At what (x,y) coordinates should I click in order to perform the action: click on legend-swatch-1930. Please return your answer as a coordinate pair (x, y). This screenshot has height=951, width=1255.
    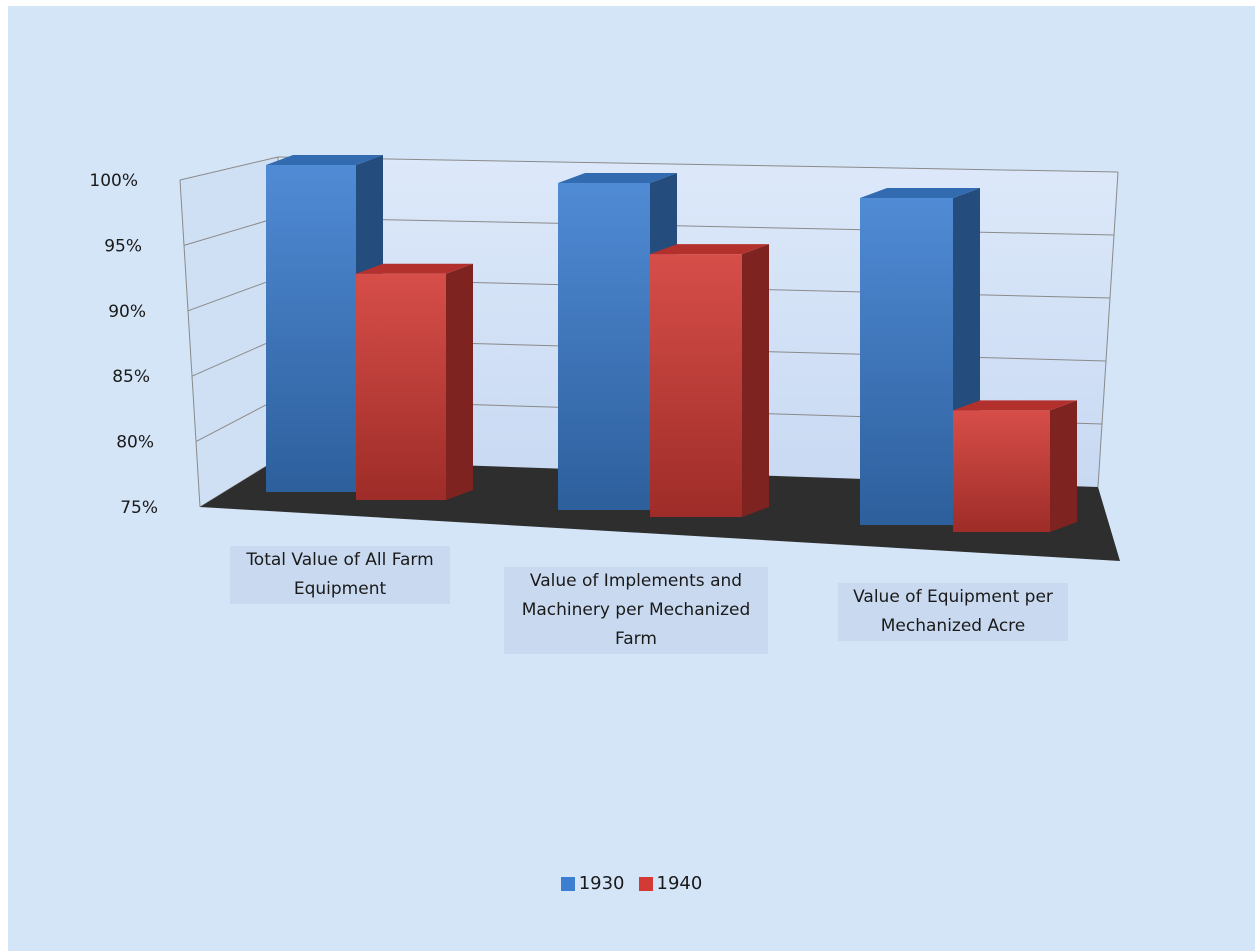
    Looking at the image, I should click on (567, 883).